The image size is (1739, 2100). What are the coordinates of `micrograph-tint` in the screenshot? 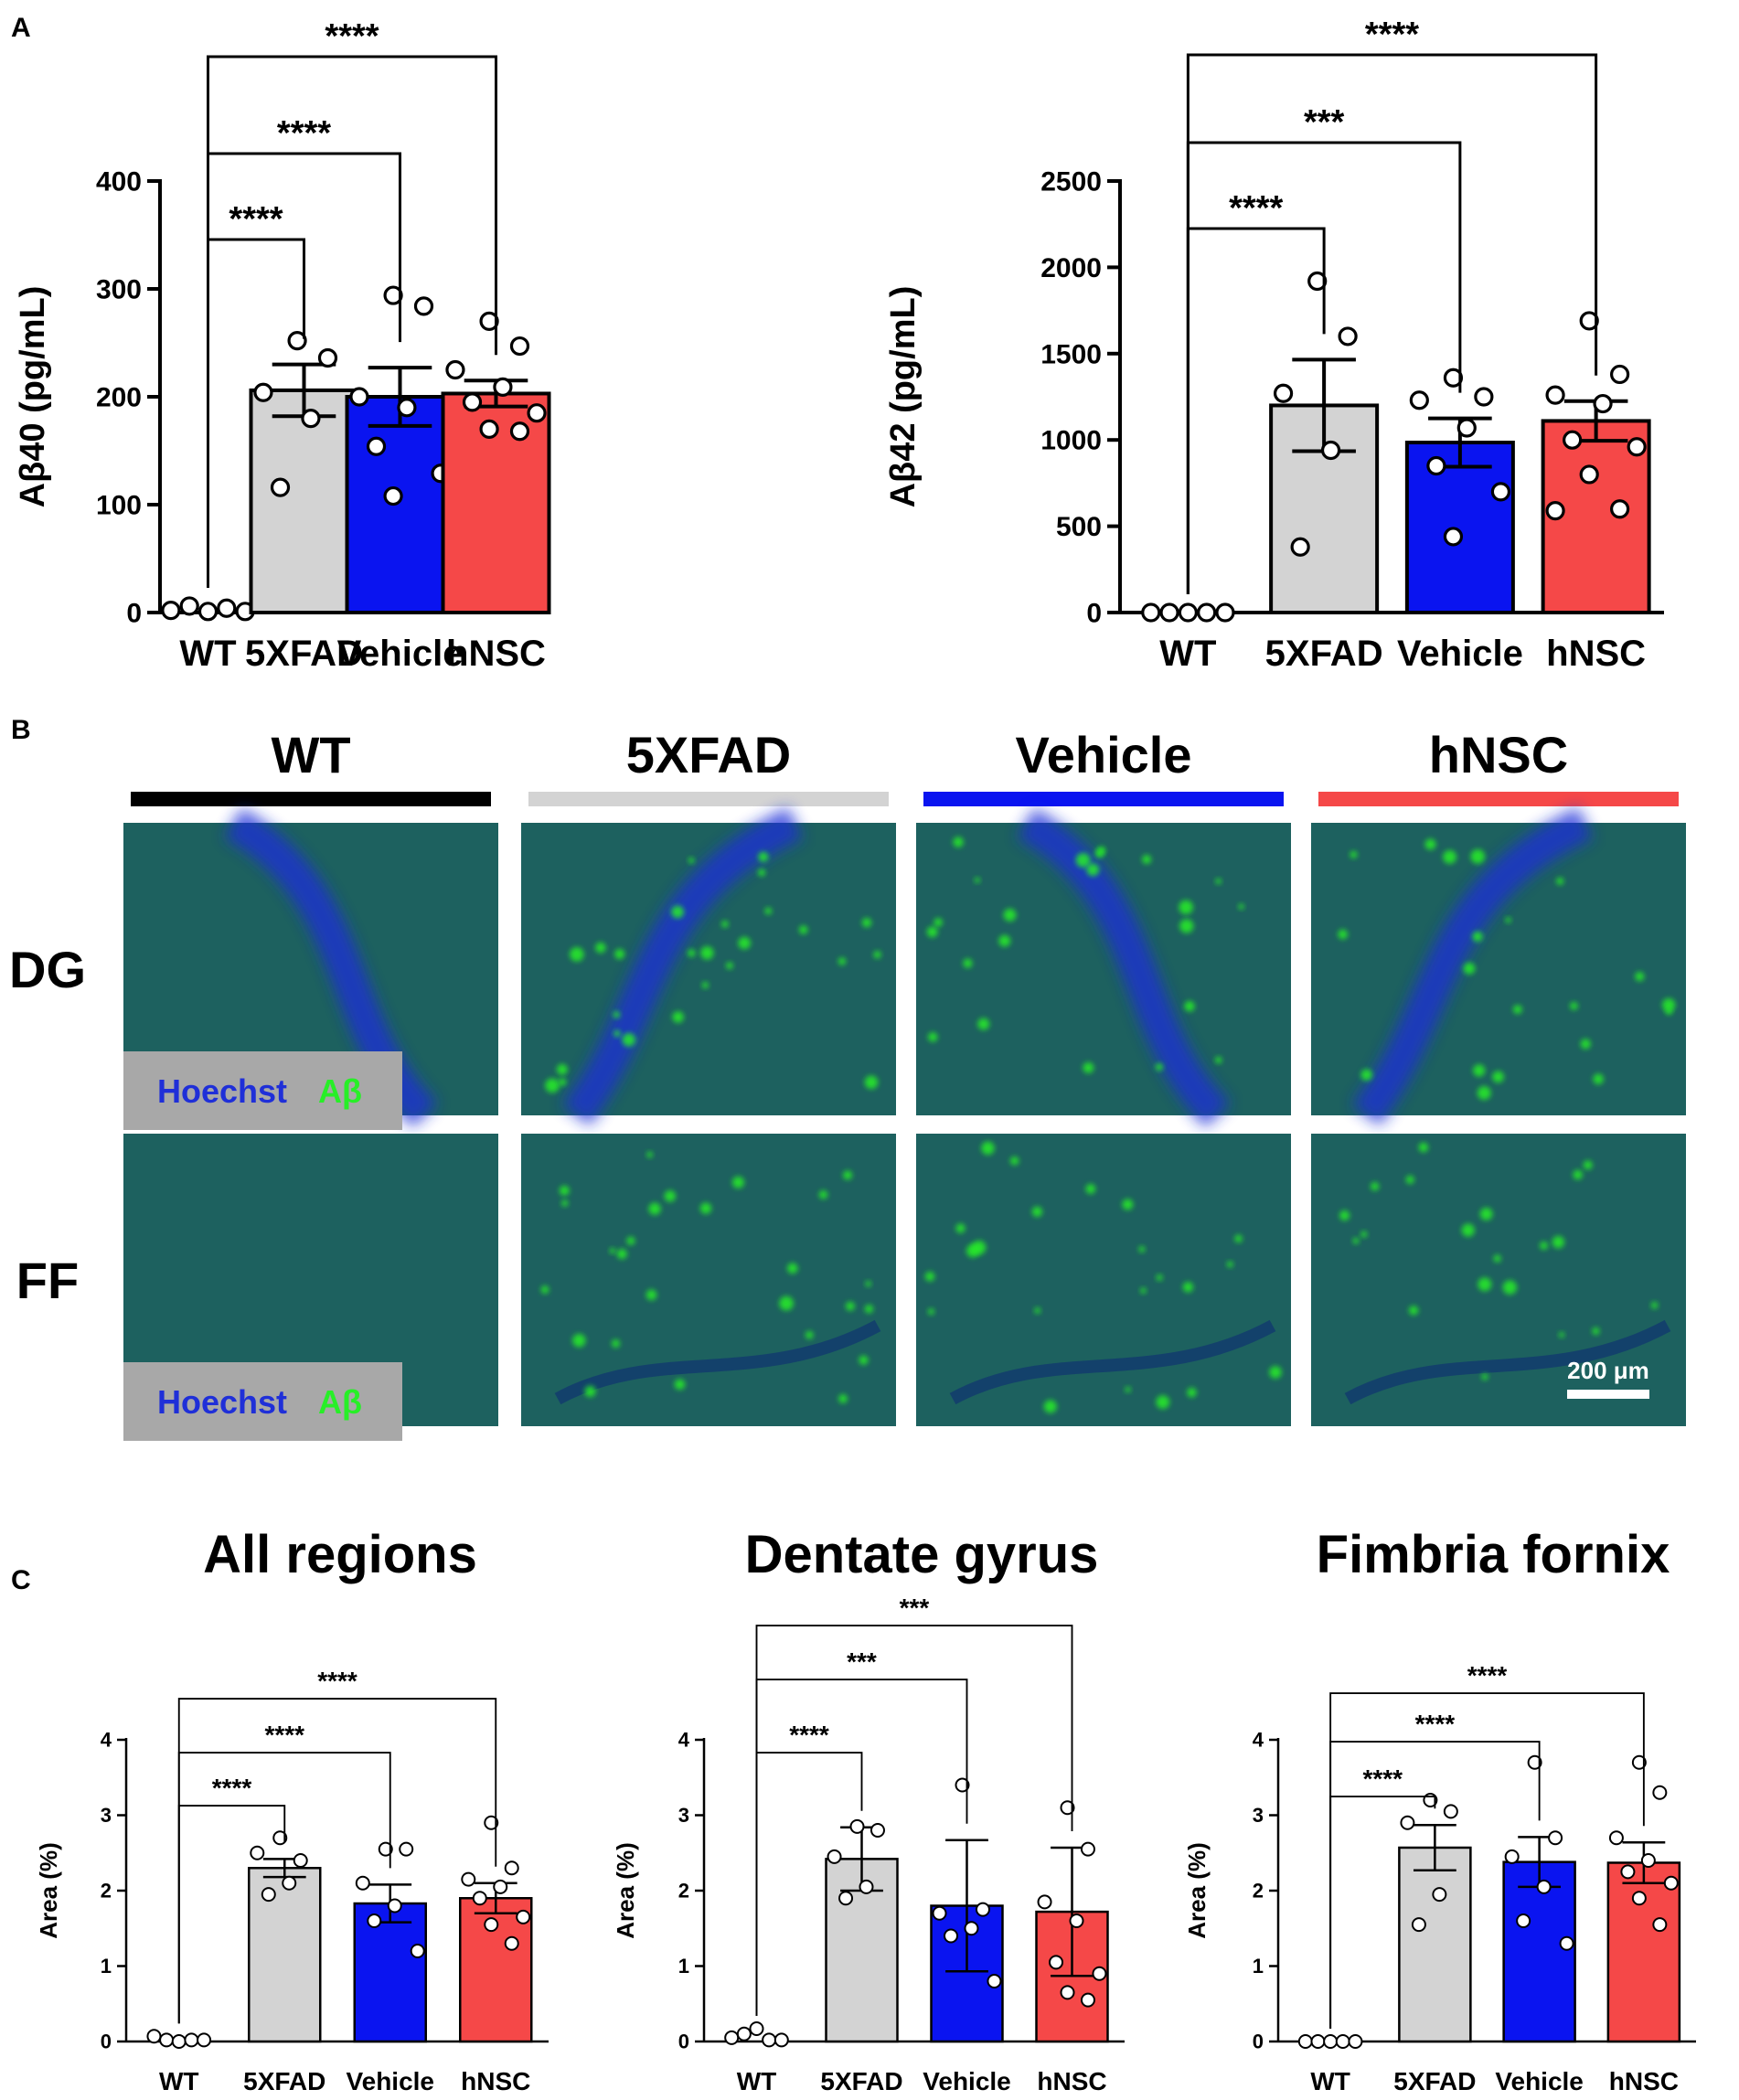 It's located at (708, 1280).